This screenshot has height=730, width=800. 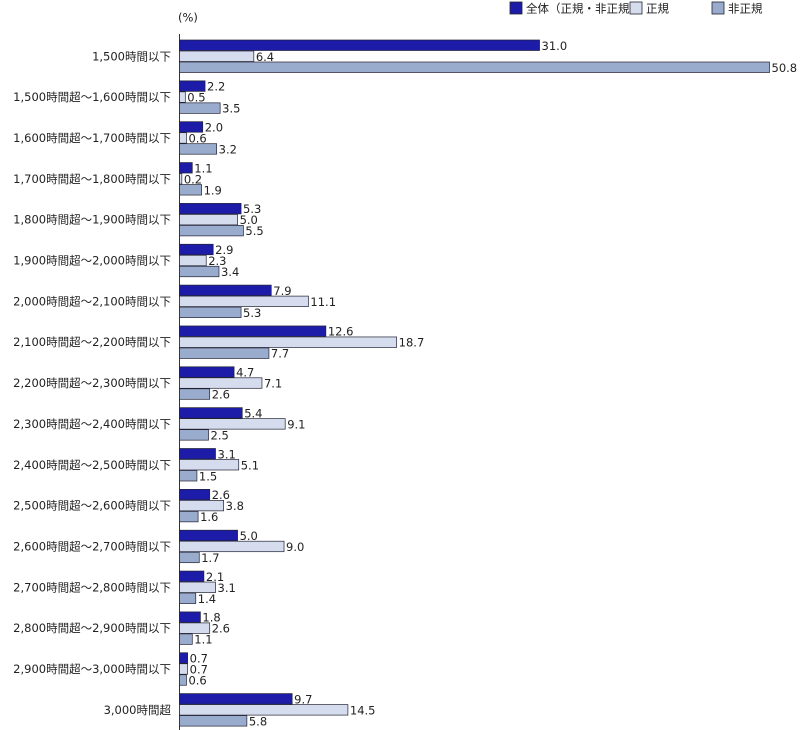 What do you see at coordinates (92, 220) in the screenshot?
I see `y-tick-label: 1,800時間超～1,900時間以下` at bounding box center [92, 220].